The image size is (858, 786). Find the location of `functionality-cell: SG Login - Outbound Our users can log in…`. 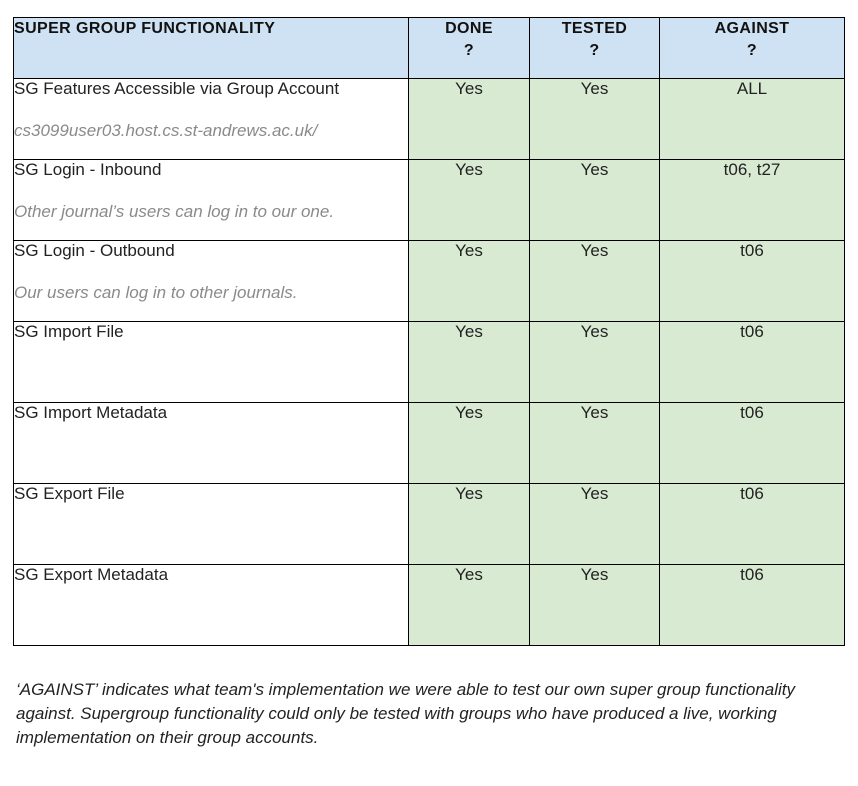

functionality-cell: SG Login - Outbound Our users can log in… is located at coordinates (211, 281).